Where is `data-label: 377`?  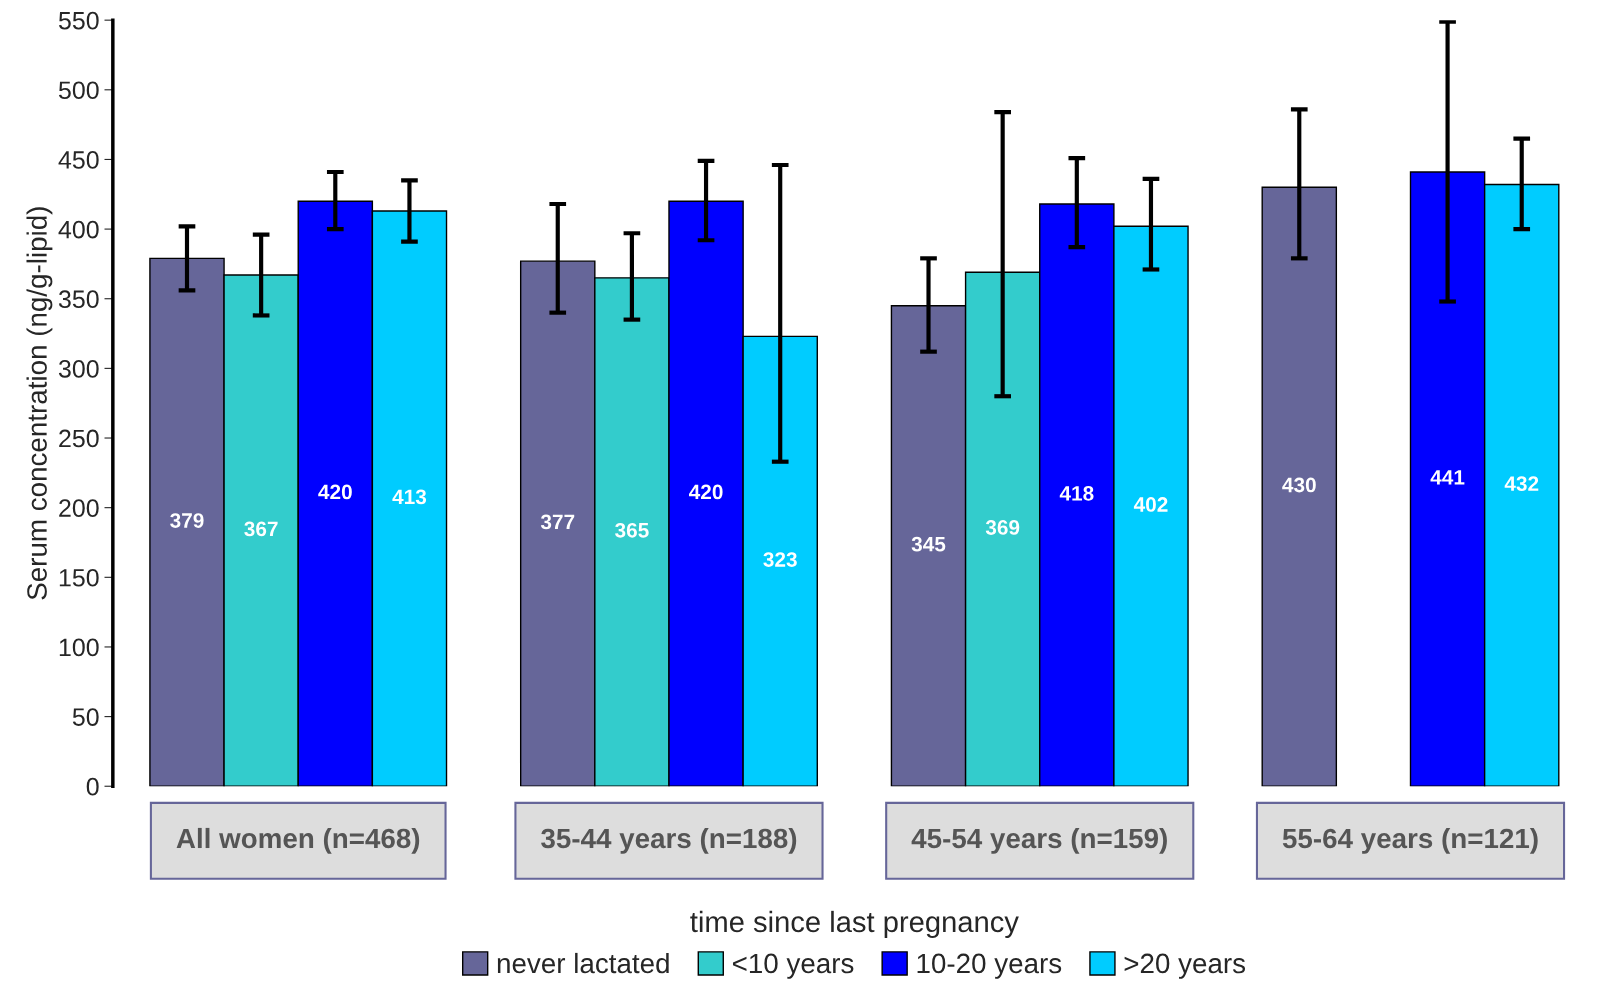 data-label: 377 is located at coordinates (557, 522).